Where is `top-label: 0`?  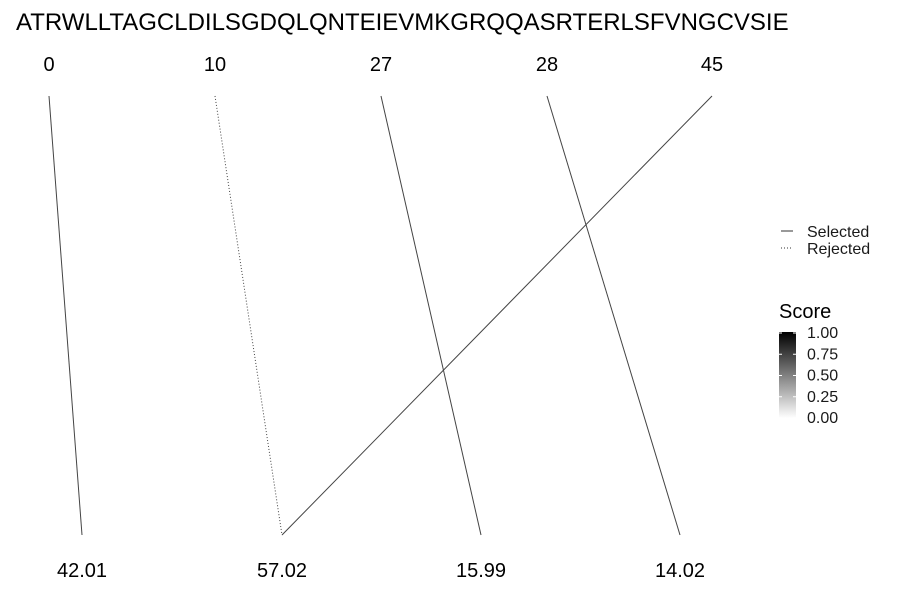
top-label: 0 is located at coordinates (48, 65).